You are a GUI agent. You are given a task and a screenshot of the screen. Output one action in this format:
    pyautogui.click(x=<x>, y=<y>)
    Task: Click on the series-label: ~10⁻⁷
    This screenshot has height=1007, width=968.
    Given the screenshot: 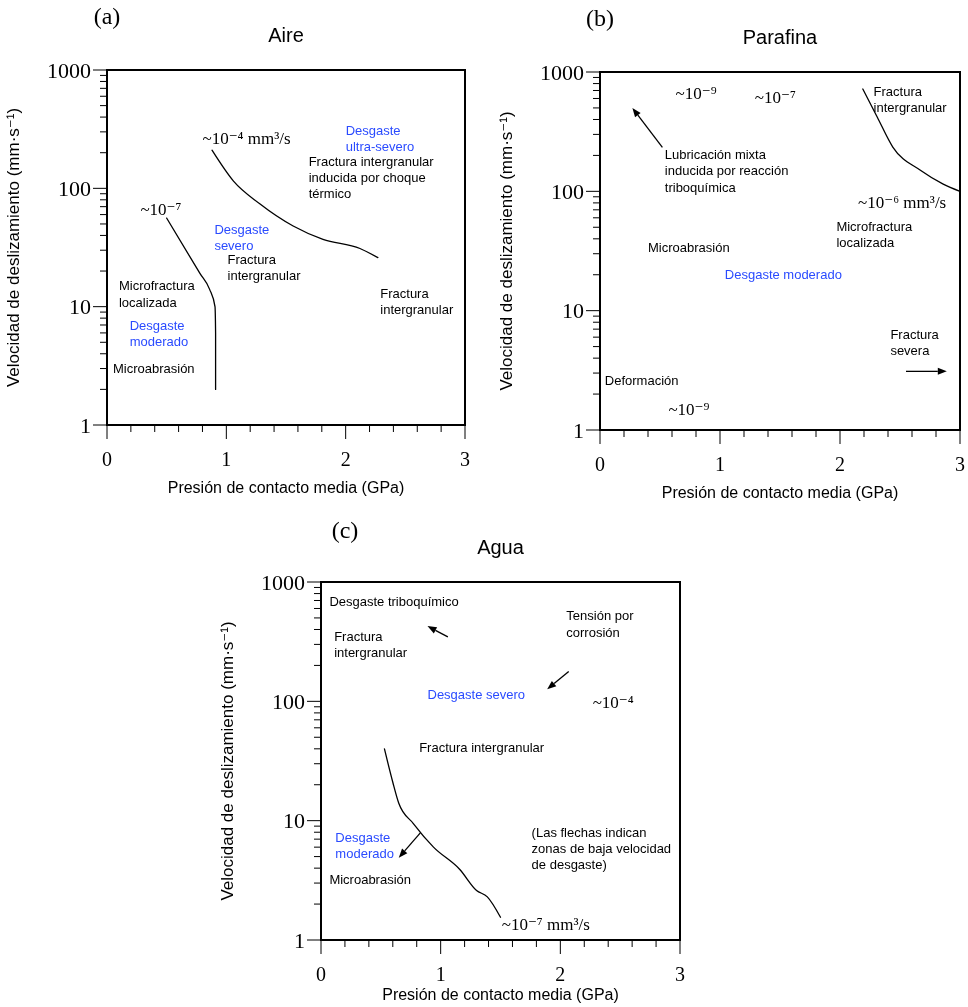 What is the action you would take?
    pyautogui.click(x=161, y=209)
    